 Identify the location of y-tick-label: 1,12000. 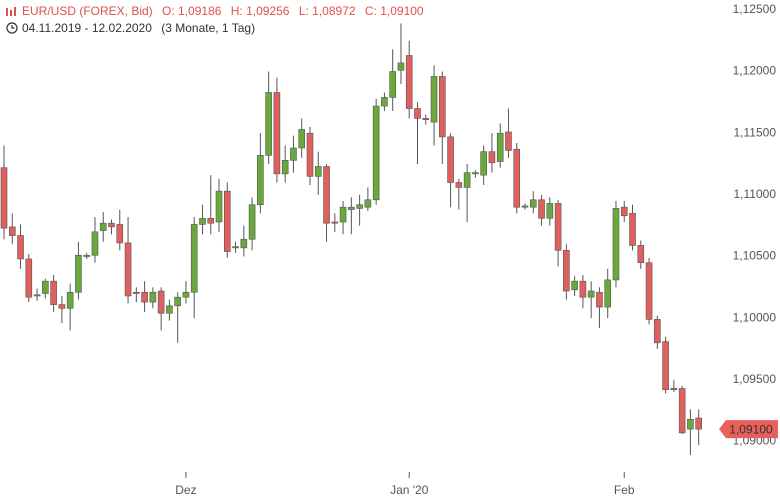
(755, 71).